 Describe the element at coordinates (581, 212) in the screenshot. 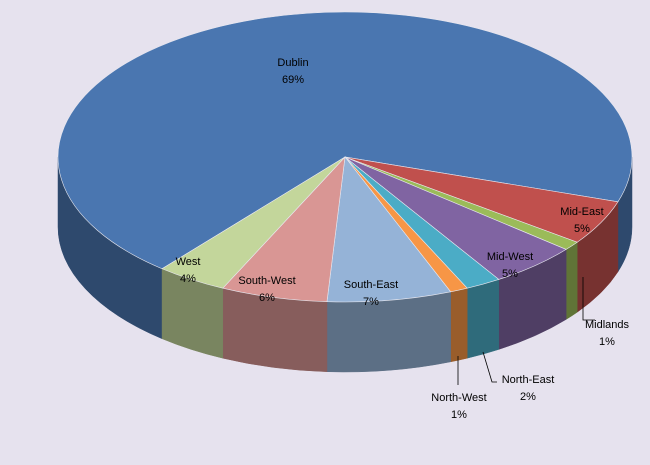

I see `category-label: Mid-East` at that location.